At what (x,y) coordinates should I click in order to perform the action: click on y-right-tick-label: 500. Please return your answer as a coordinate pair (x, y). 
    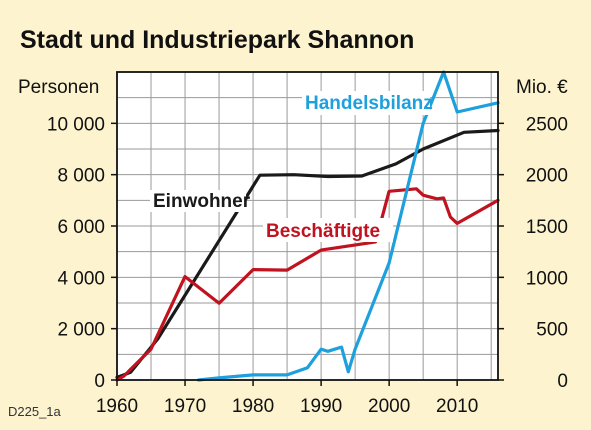
    Looking at the image, I should click on (552, 330).